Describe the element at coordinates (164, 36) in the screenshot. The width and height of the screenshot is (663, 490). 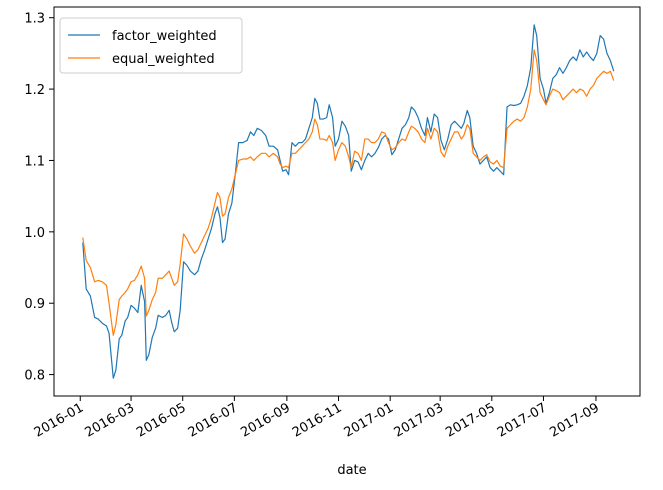
I see `legend-label-factor-weighted: factor_weighted` at that location.